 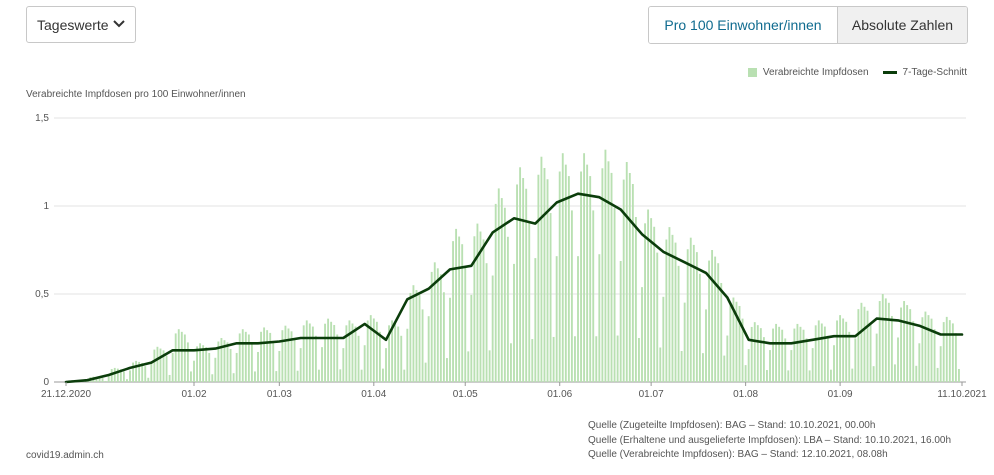 I want to click on period-select: Tageswerte, so click(x=81, y=24).